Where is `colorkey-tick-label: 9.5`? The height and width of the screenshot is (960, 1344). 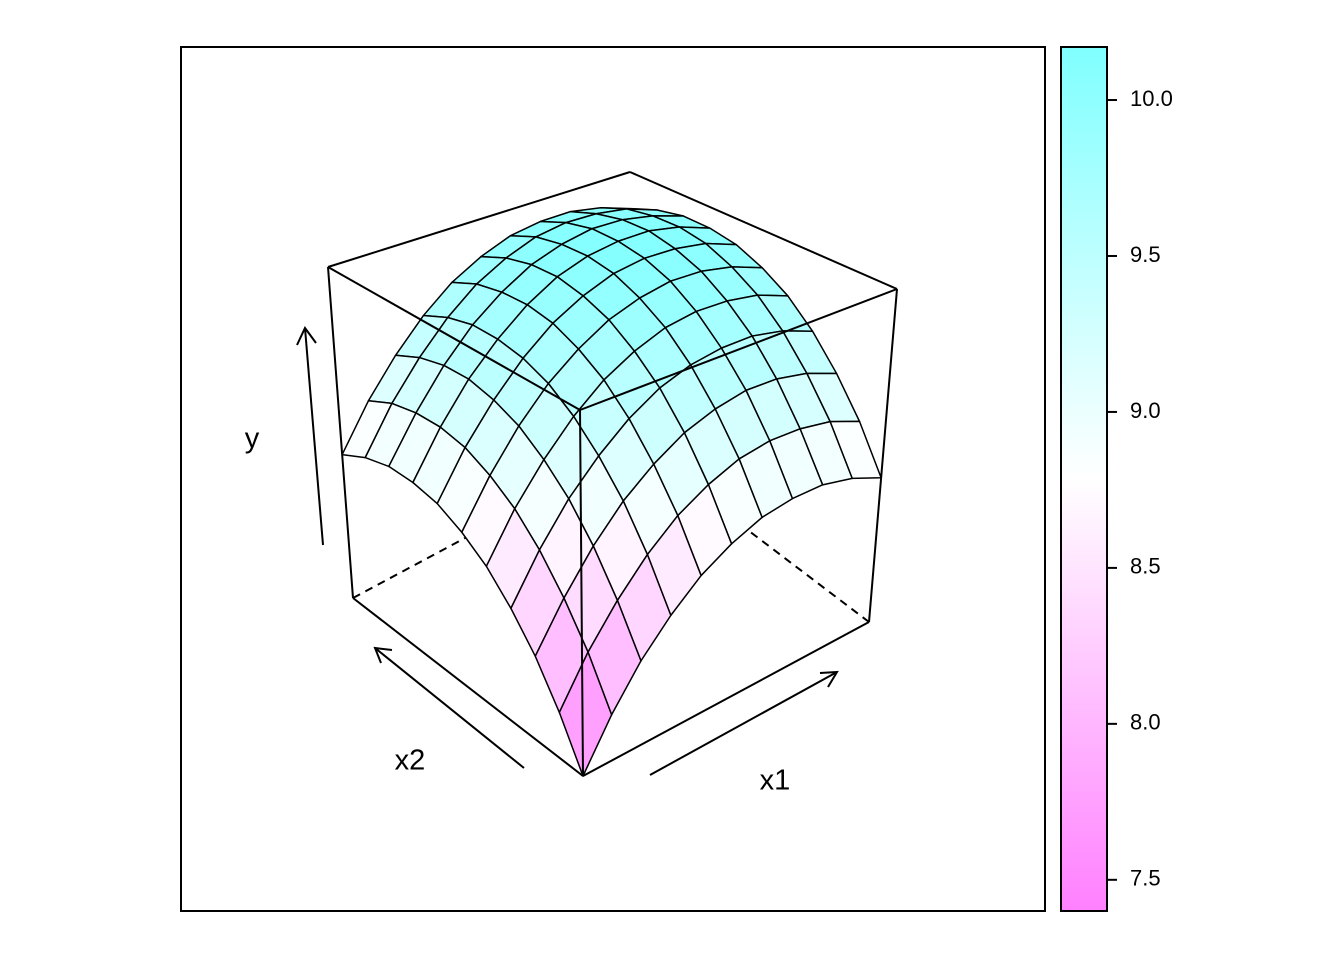
colorkey-tick-label: 9.5 is located at coordinates (1145, 254).